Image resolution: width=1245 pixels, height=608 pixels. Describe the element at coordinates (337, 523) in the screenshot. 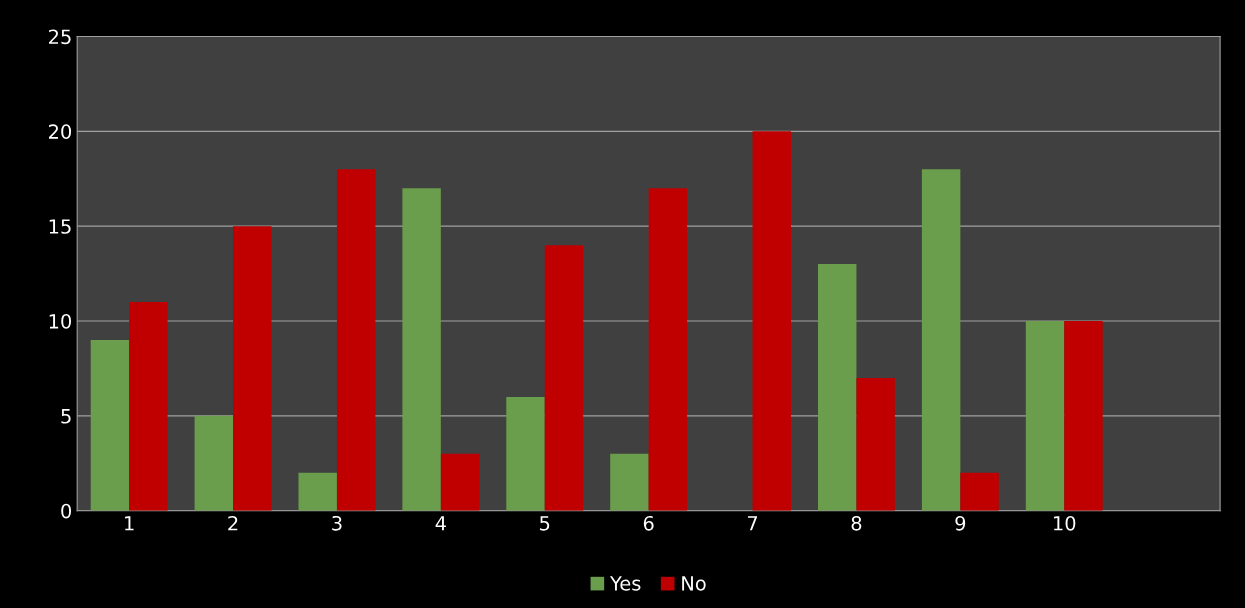

I see `x-tick-label: 3` at that location.